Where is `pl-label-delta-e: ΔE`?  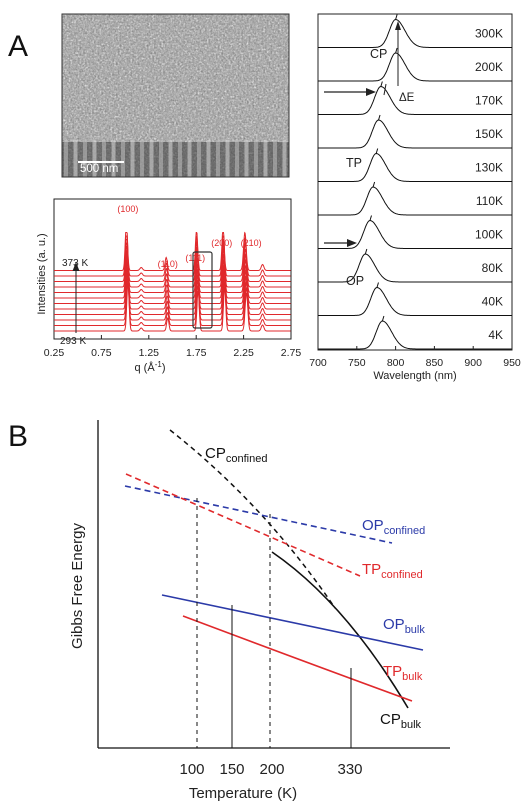 pl-label-delta-e: ΔE is located at coordinates (407, 98).